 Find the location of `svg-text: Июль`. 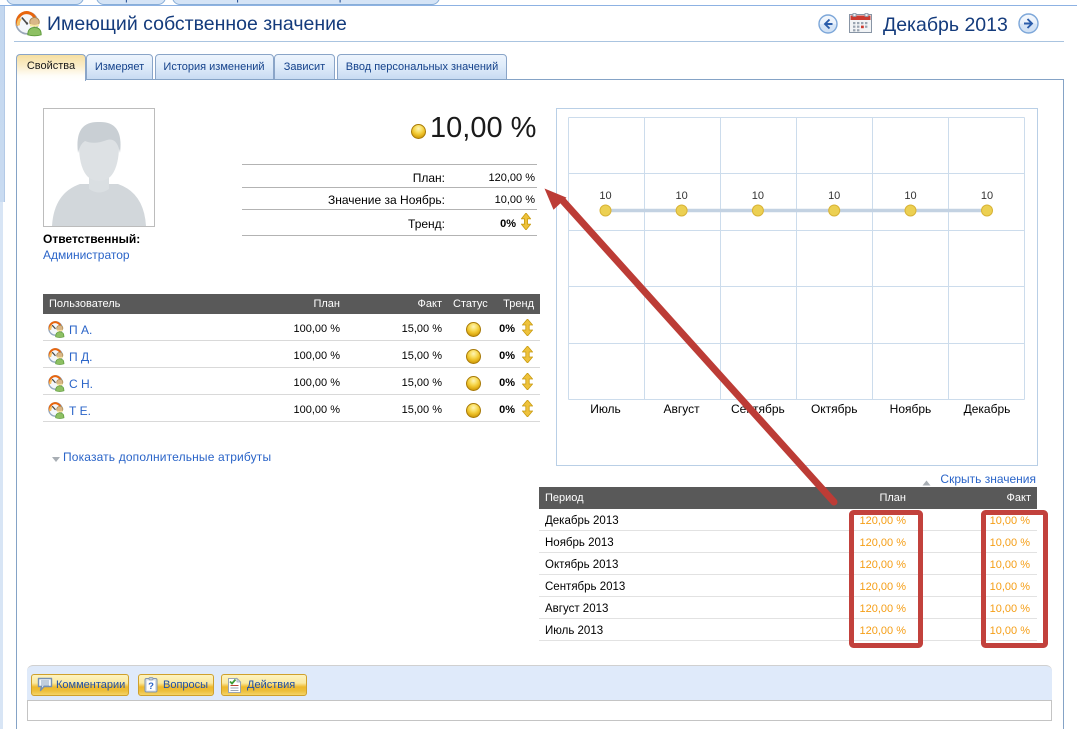

svg-text: Июль is located at coordinates (605, 409).